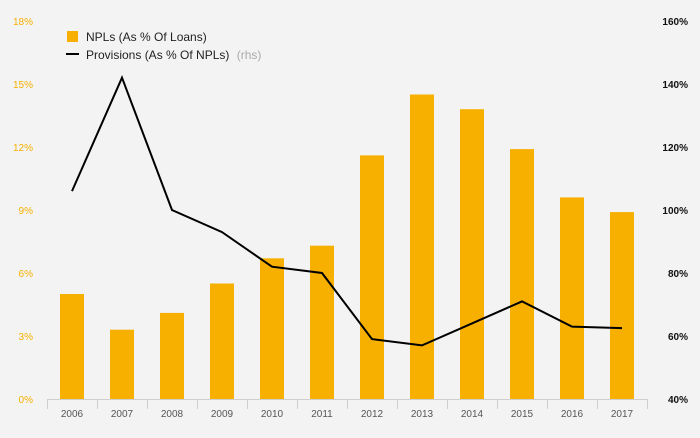 This screenshot has height=438, width=700. I want to click on y-left-tick-label: 0%, so click(26, 400).